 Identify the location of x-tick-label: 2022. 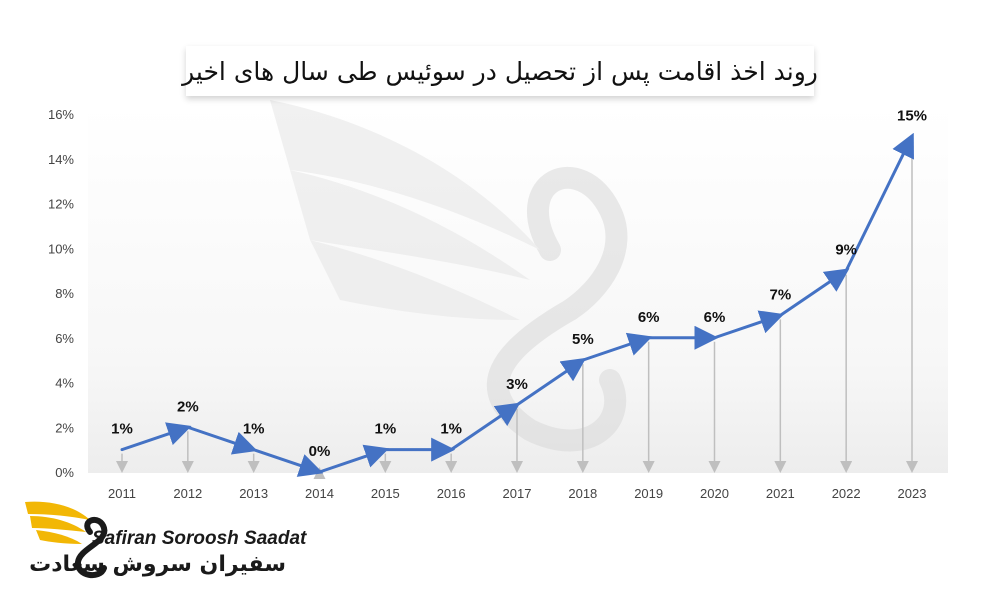
(846, 493).